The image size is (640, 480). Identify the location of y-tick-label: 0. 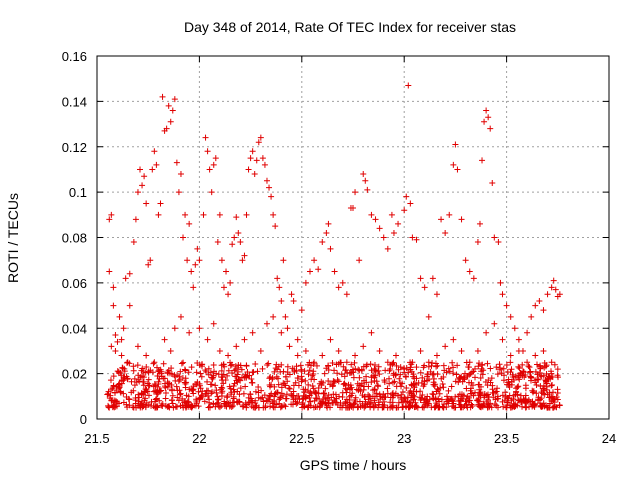
(83, 419).